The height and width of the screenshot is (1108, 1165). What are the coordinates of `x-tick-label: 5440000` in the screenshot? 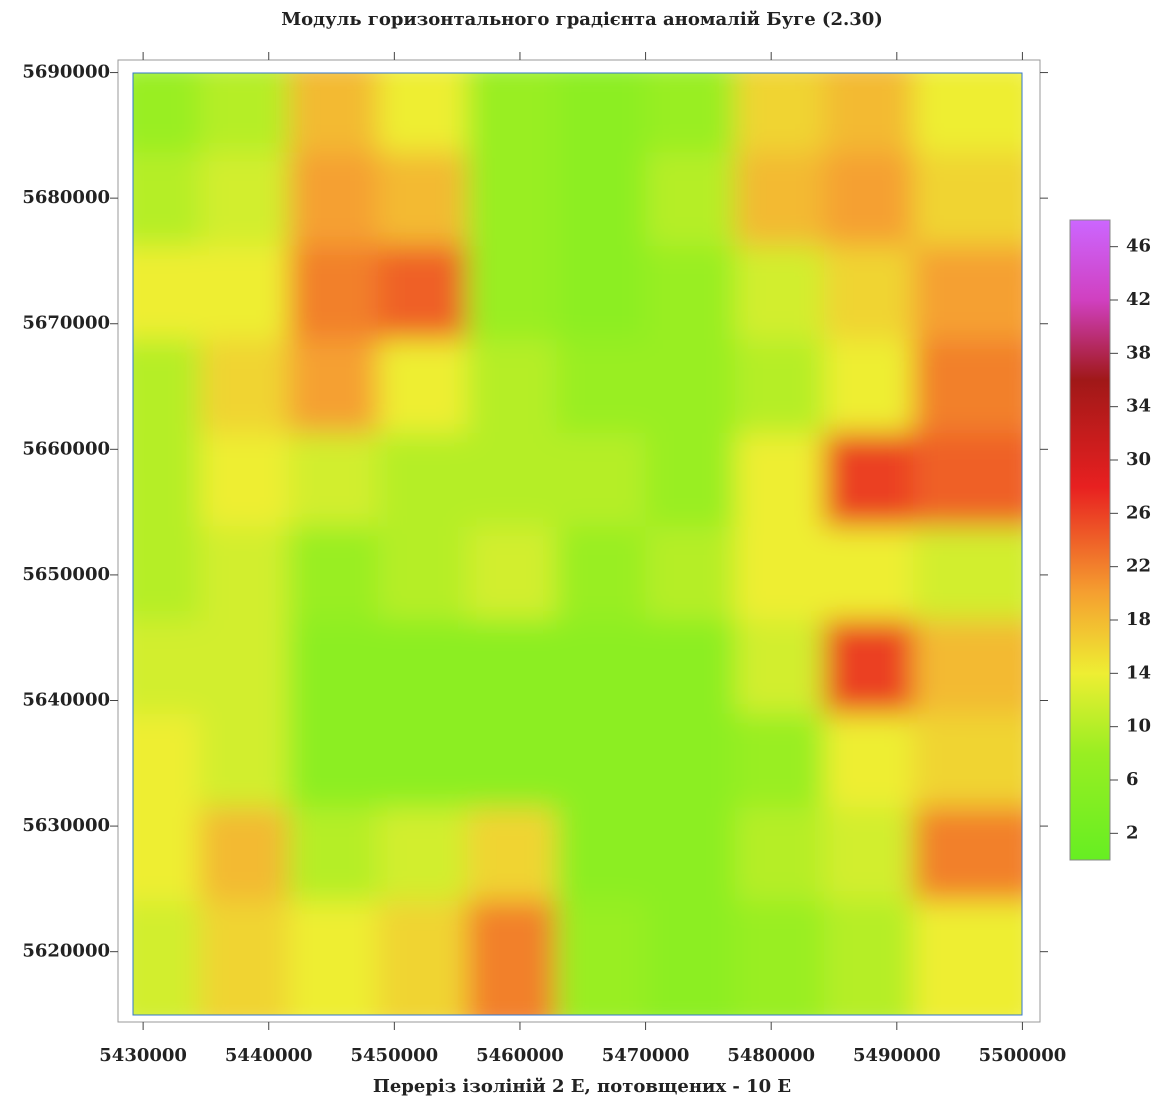 It's located at (269, 1055).